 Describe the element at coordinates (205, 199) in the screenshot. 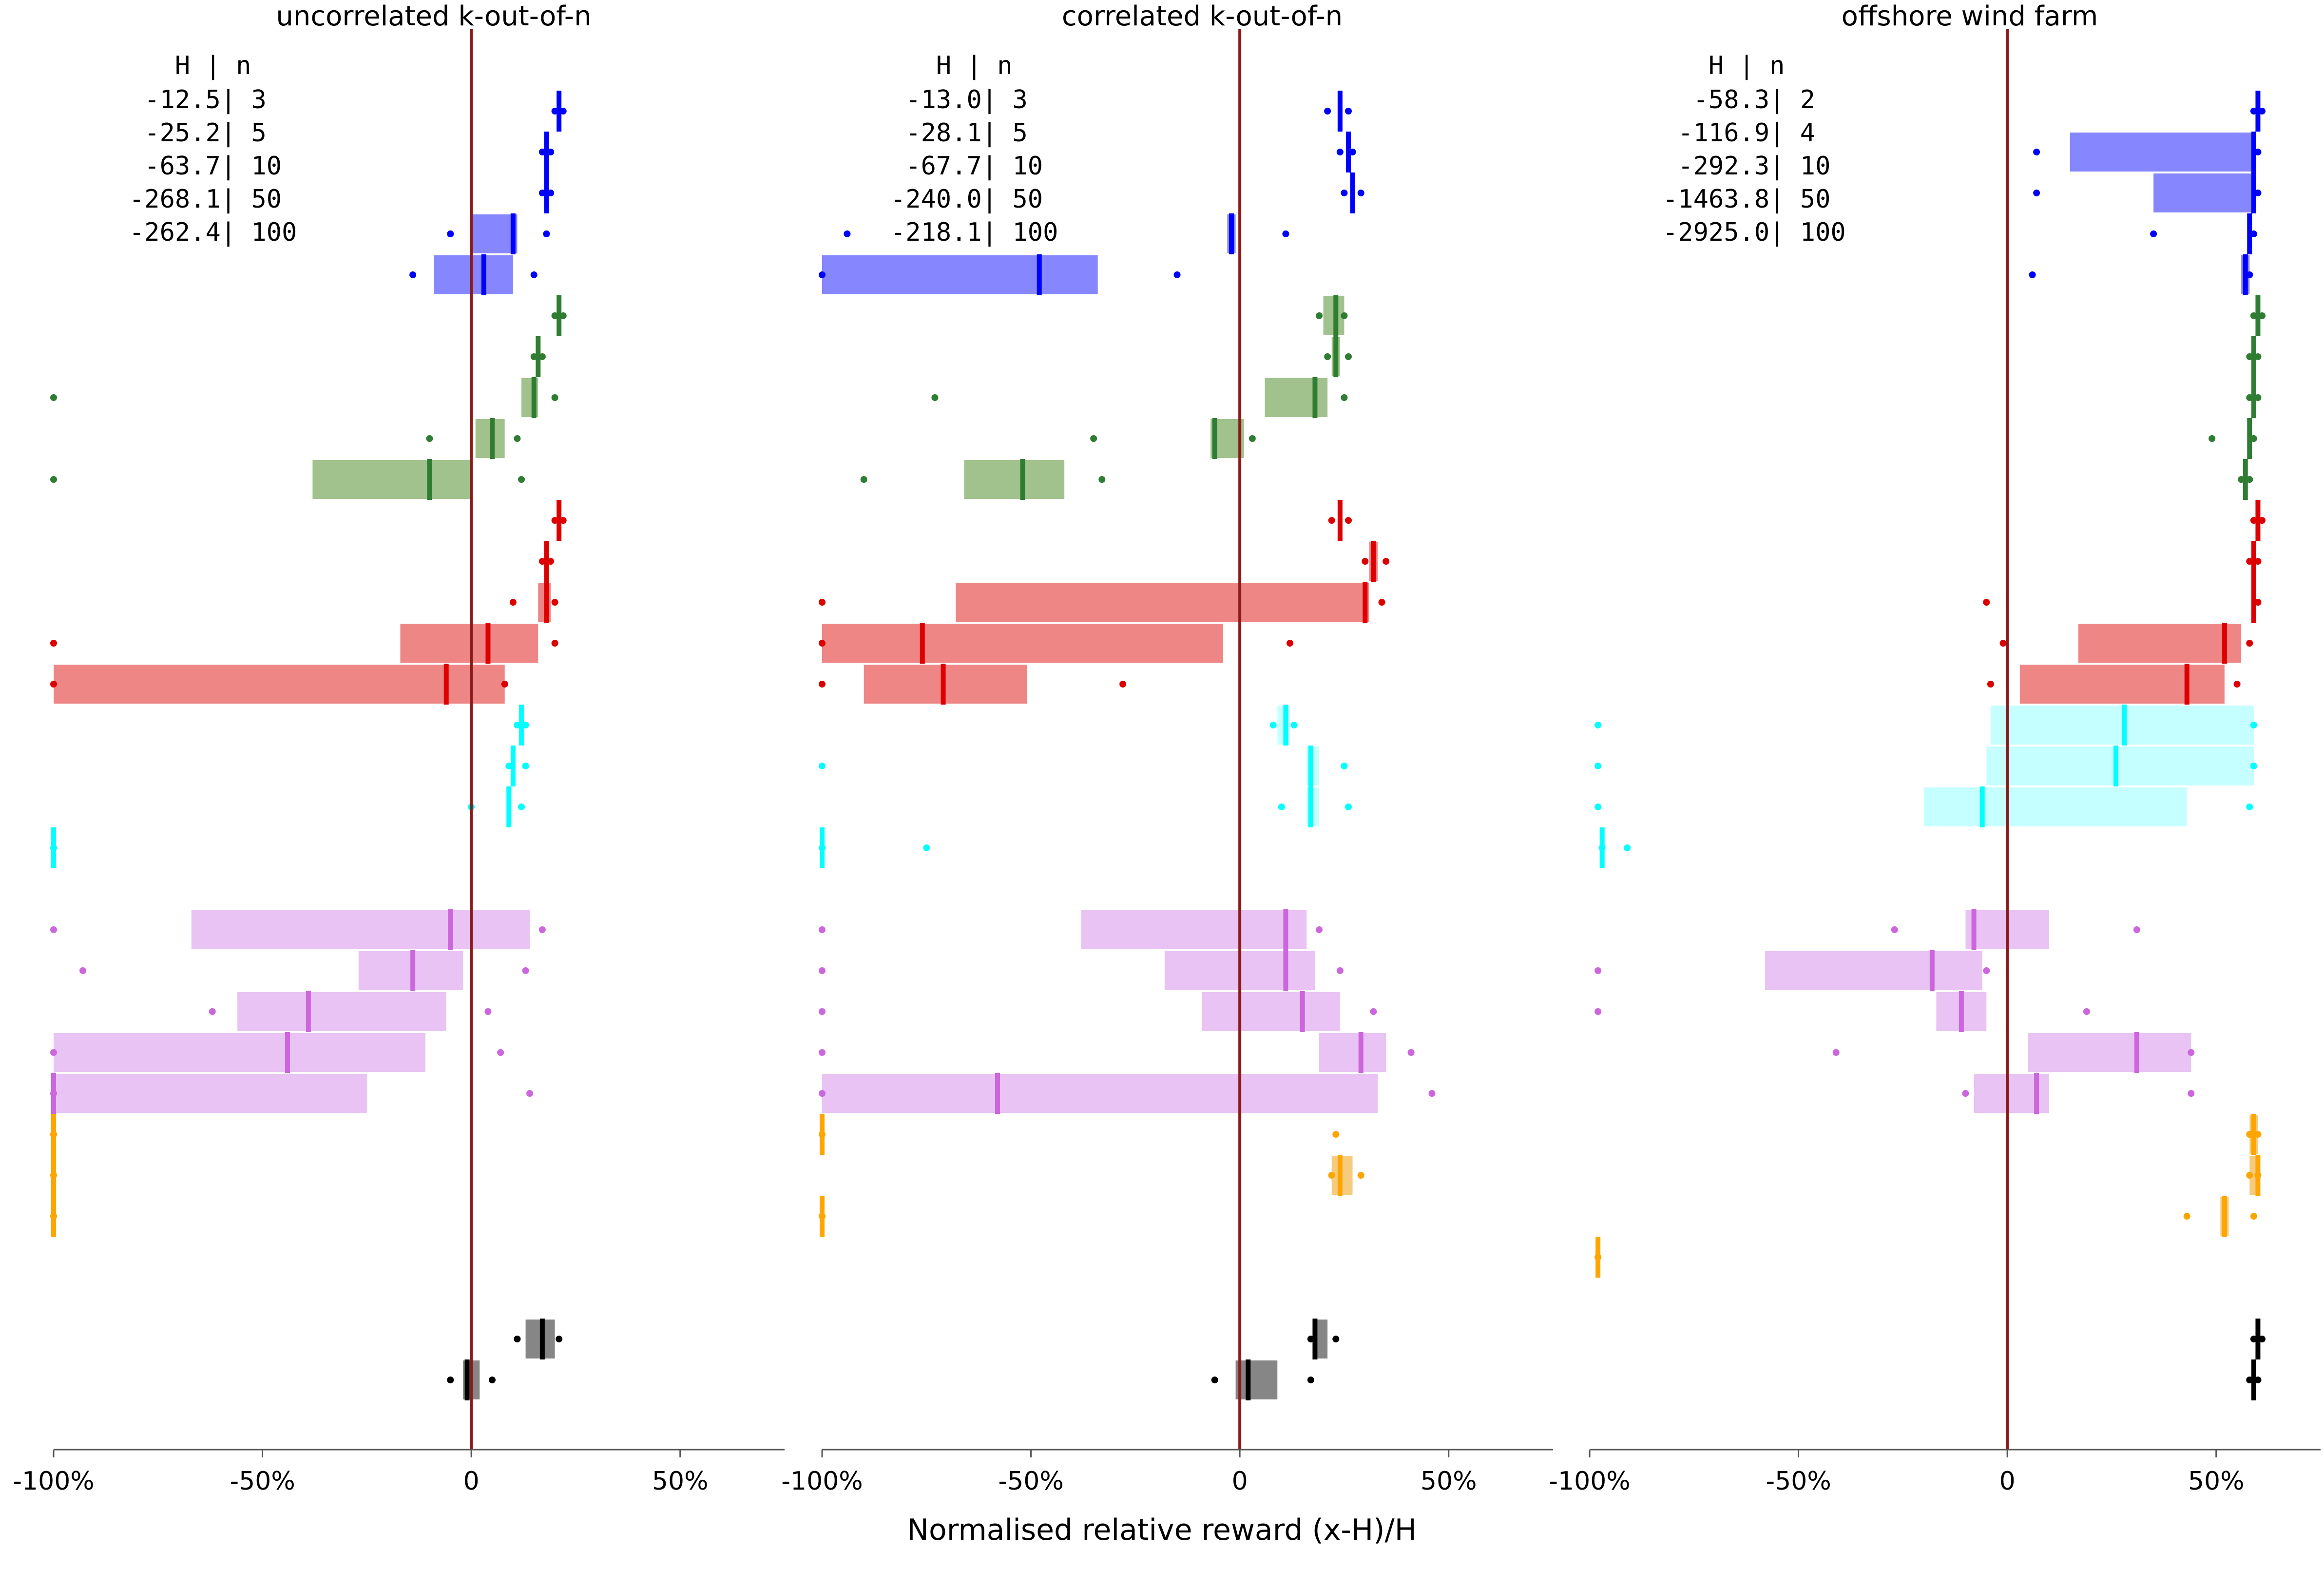

I see `legend-row: -268.1| 50` at that location.